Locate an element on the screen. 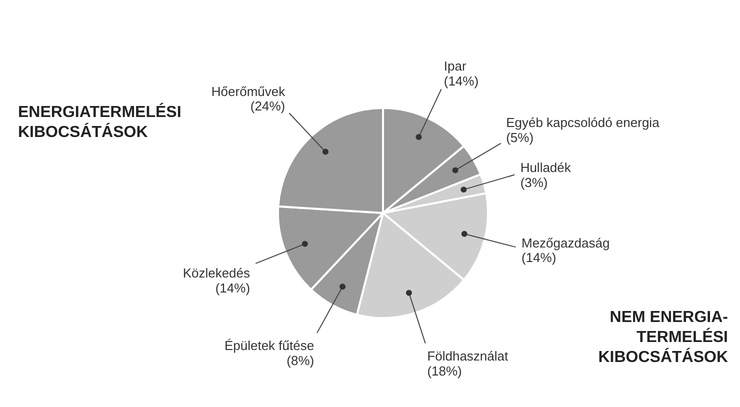  data-label: (8%) is located at coordinates (300, 360).